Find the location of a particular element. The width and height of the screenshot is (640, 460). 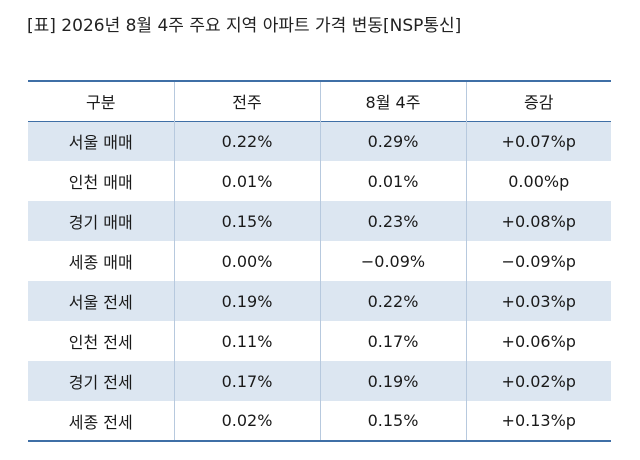

row-label: 서울 매매 is located at coordinates (100, 143).